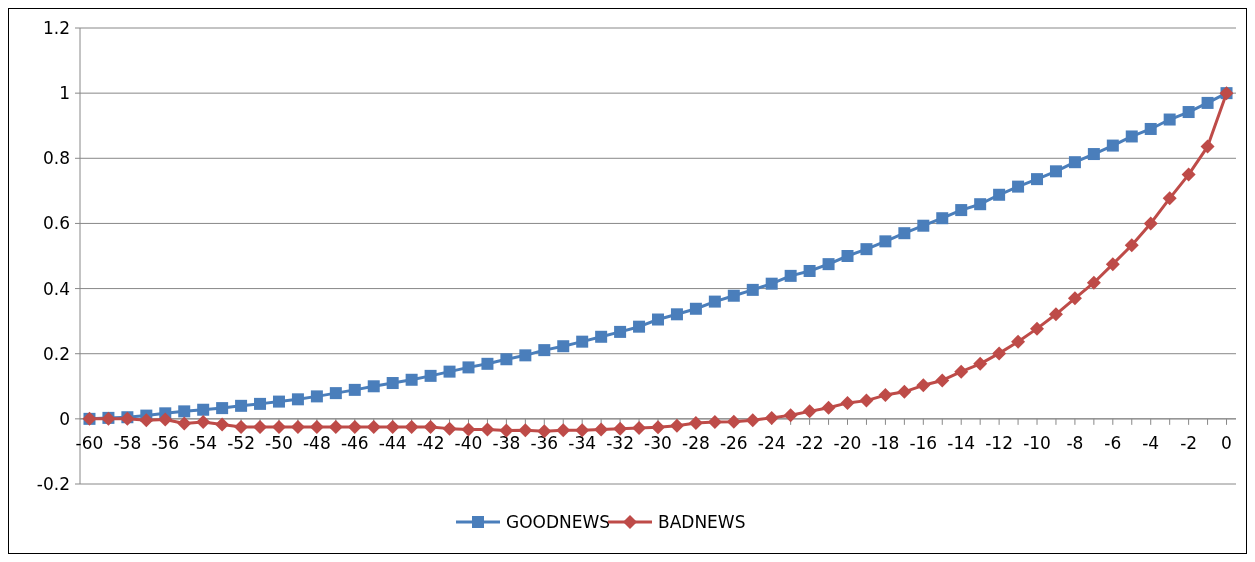 The height and width of the screenshot is (562, 1255). Describe the element at coordinates (1037, 442) in the screenshot. I see `x-tick-label: -10` at that location.